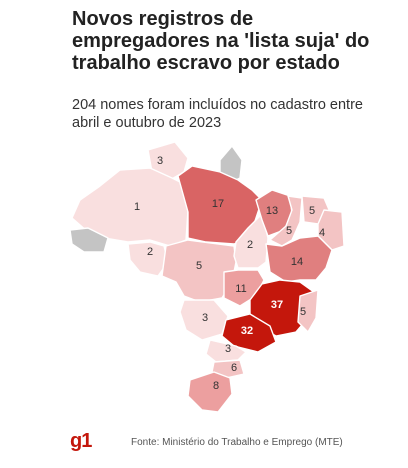 The height and width of the screenshot is (468, 408). I want to click on state-label-rn: 4, so click(322, 233).